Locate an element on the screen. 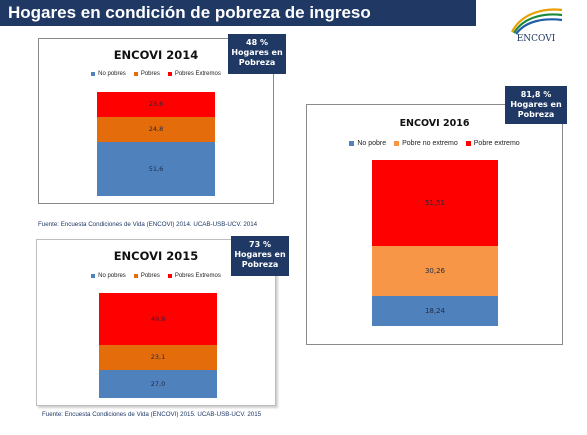  data-label-pobre-no-extremo: 30,26 is located at coordinates (435, 270).